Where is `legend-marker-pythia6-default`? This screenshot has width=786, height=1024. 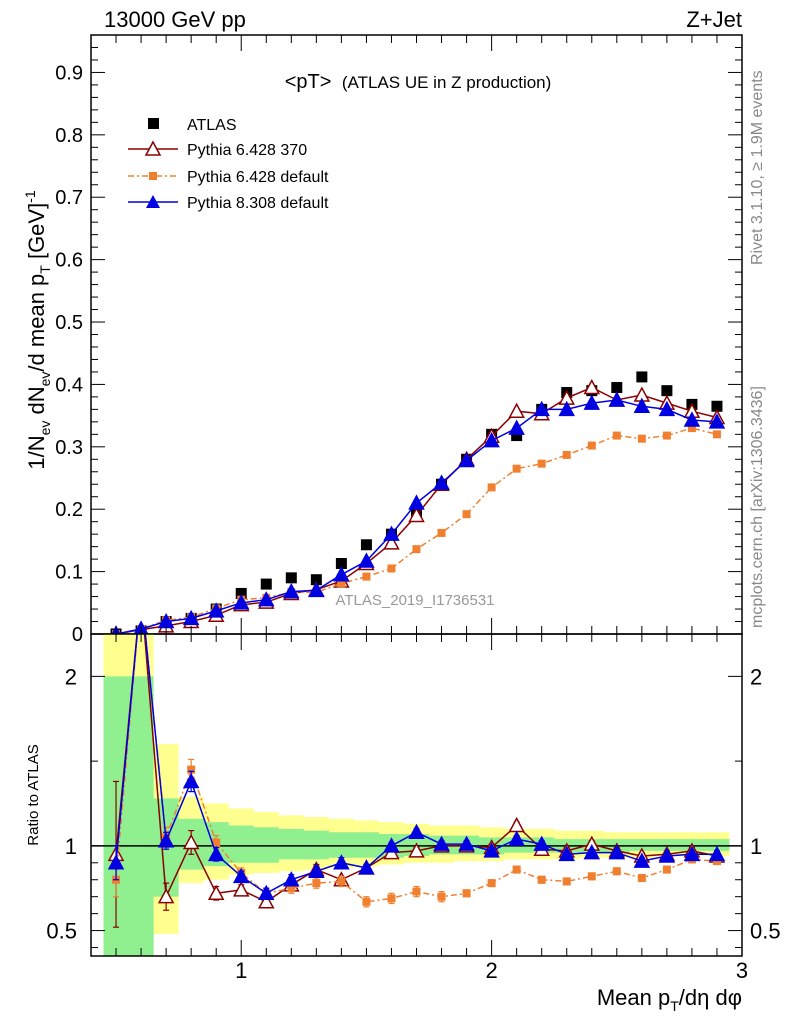
legend-marker-pythia6-default is located at coordinates (153, 176).